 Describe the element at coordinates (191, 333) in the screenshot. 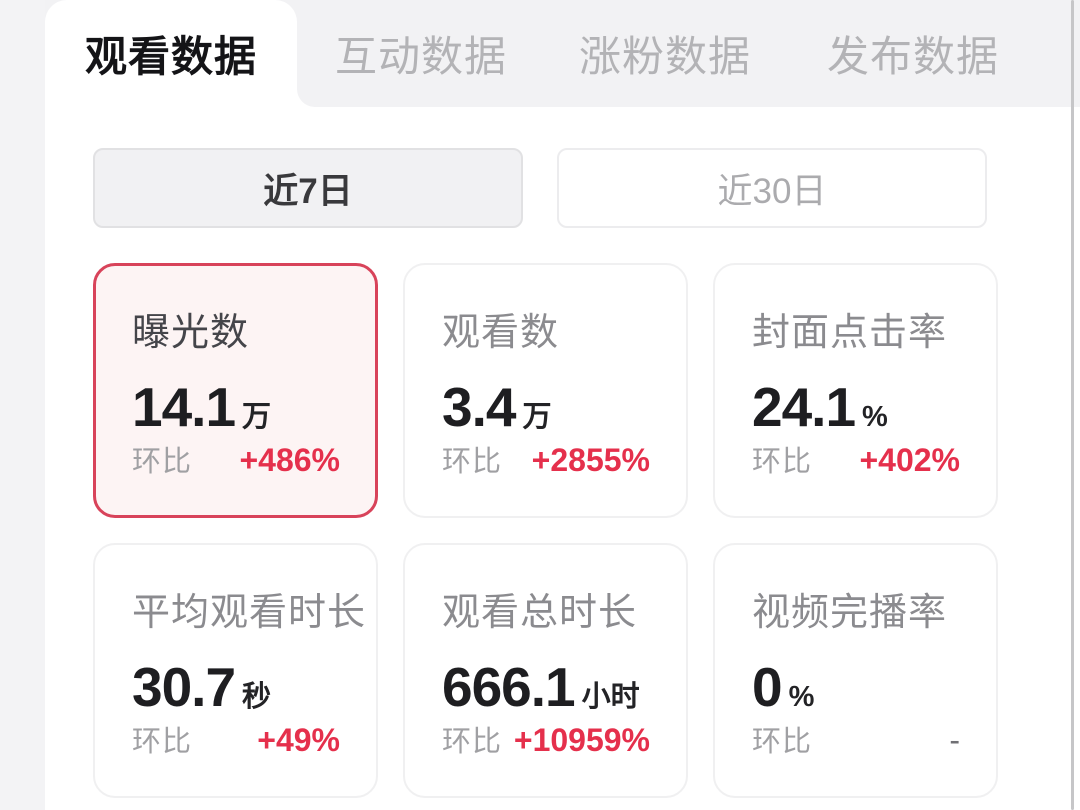

I see `metric-title: 曝光数` at that location.